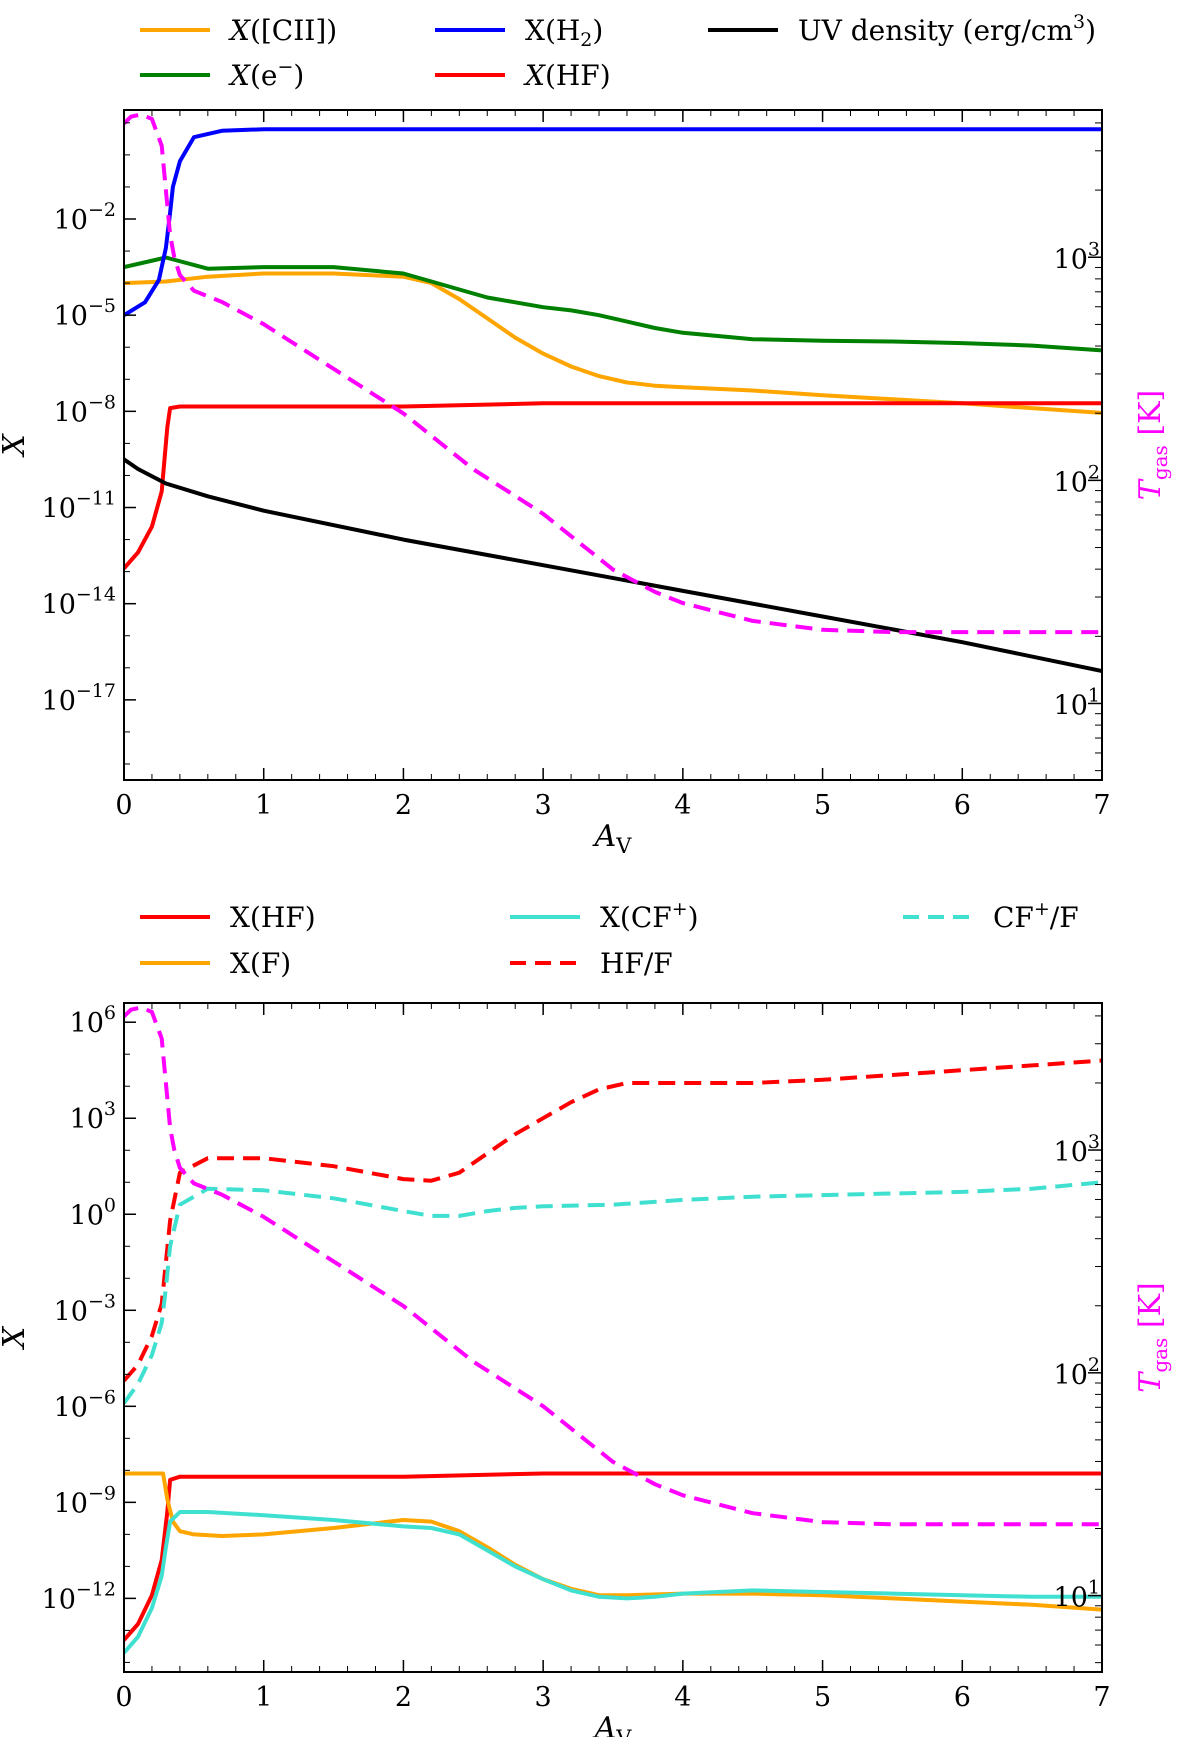 This screenshot has height=1737, width=1200. What do you see at coordinates (636, 963) in the screenshot?
I see `legend-label: HF/F` at bounding box center [636, 963].